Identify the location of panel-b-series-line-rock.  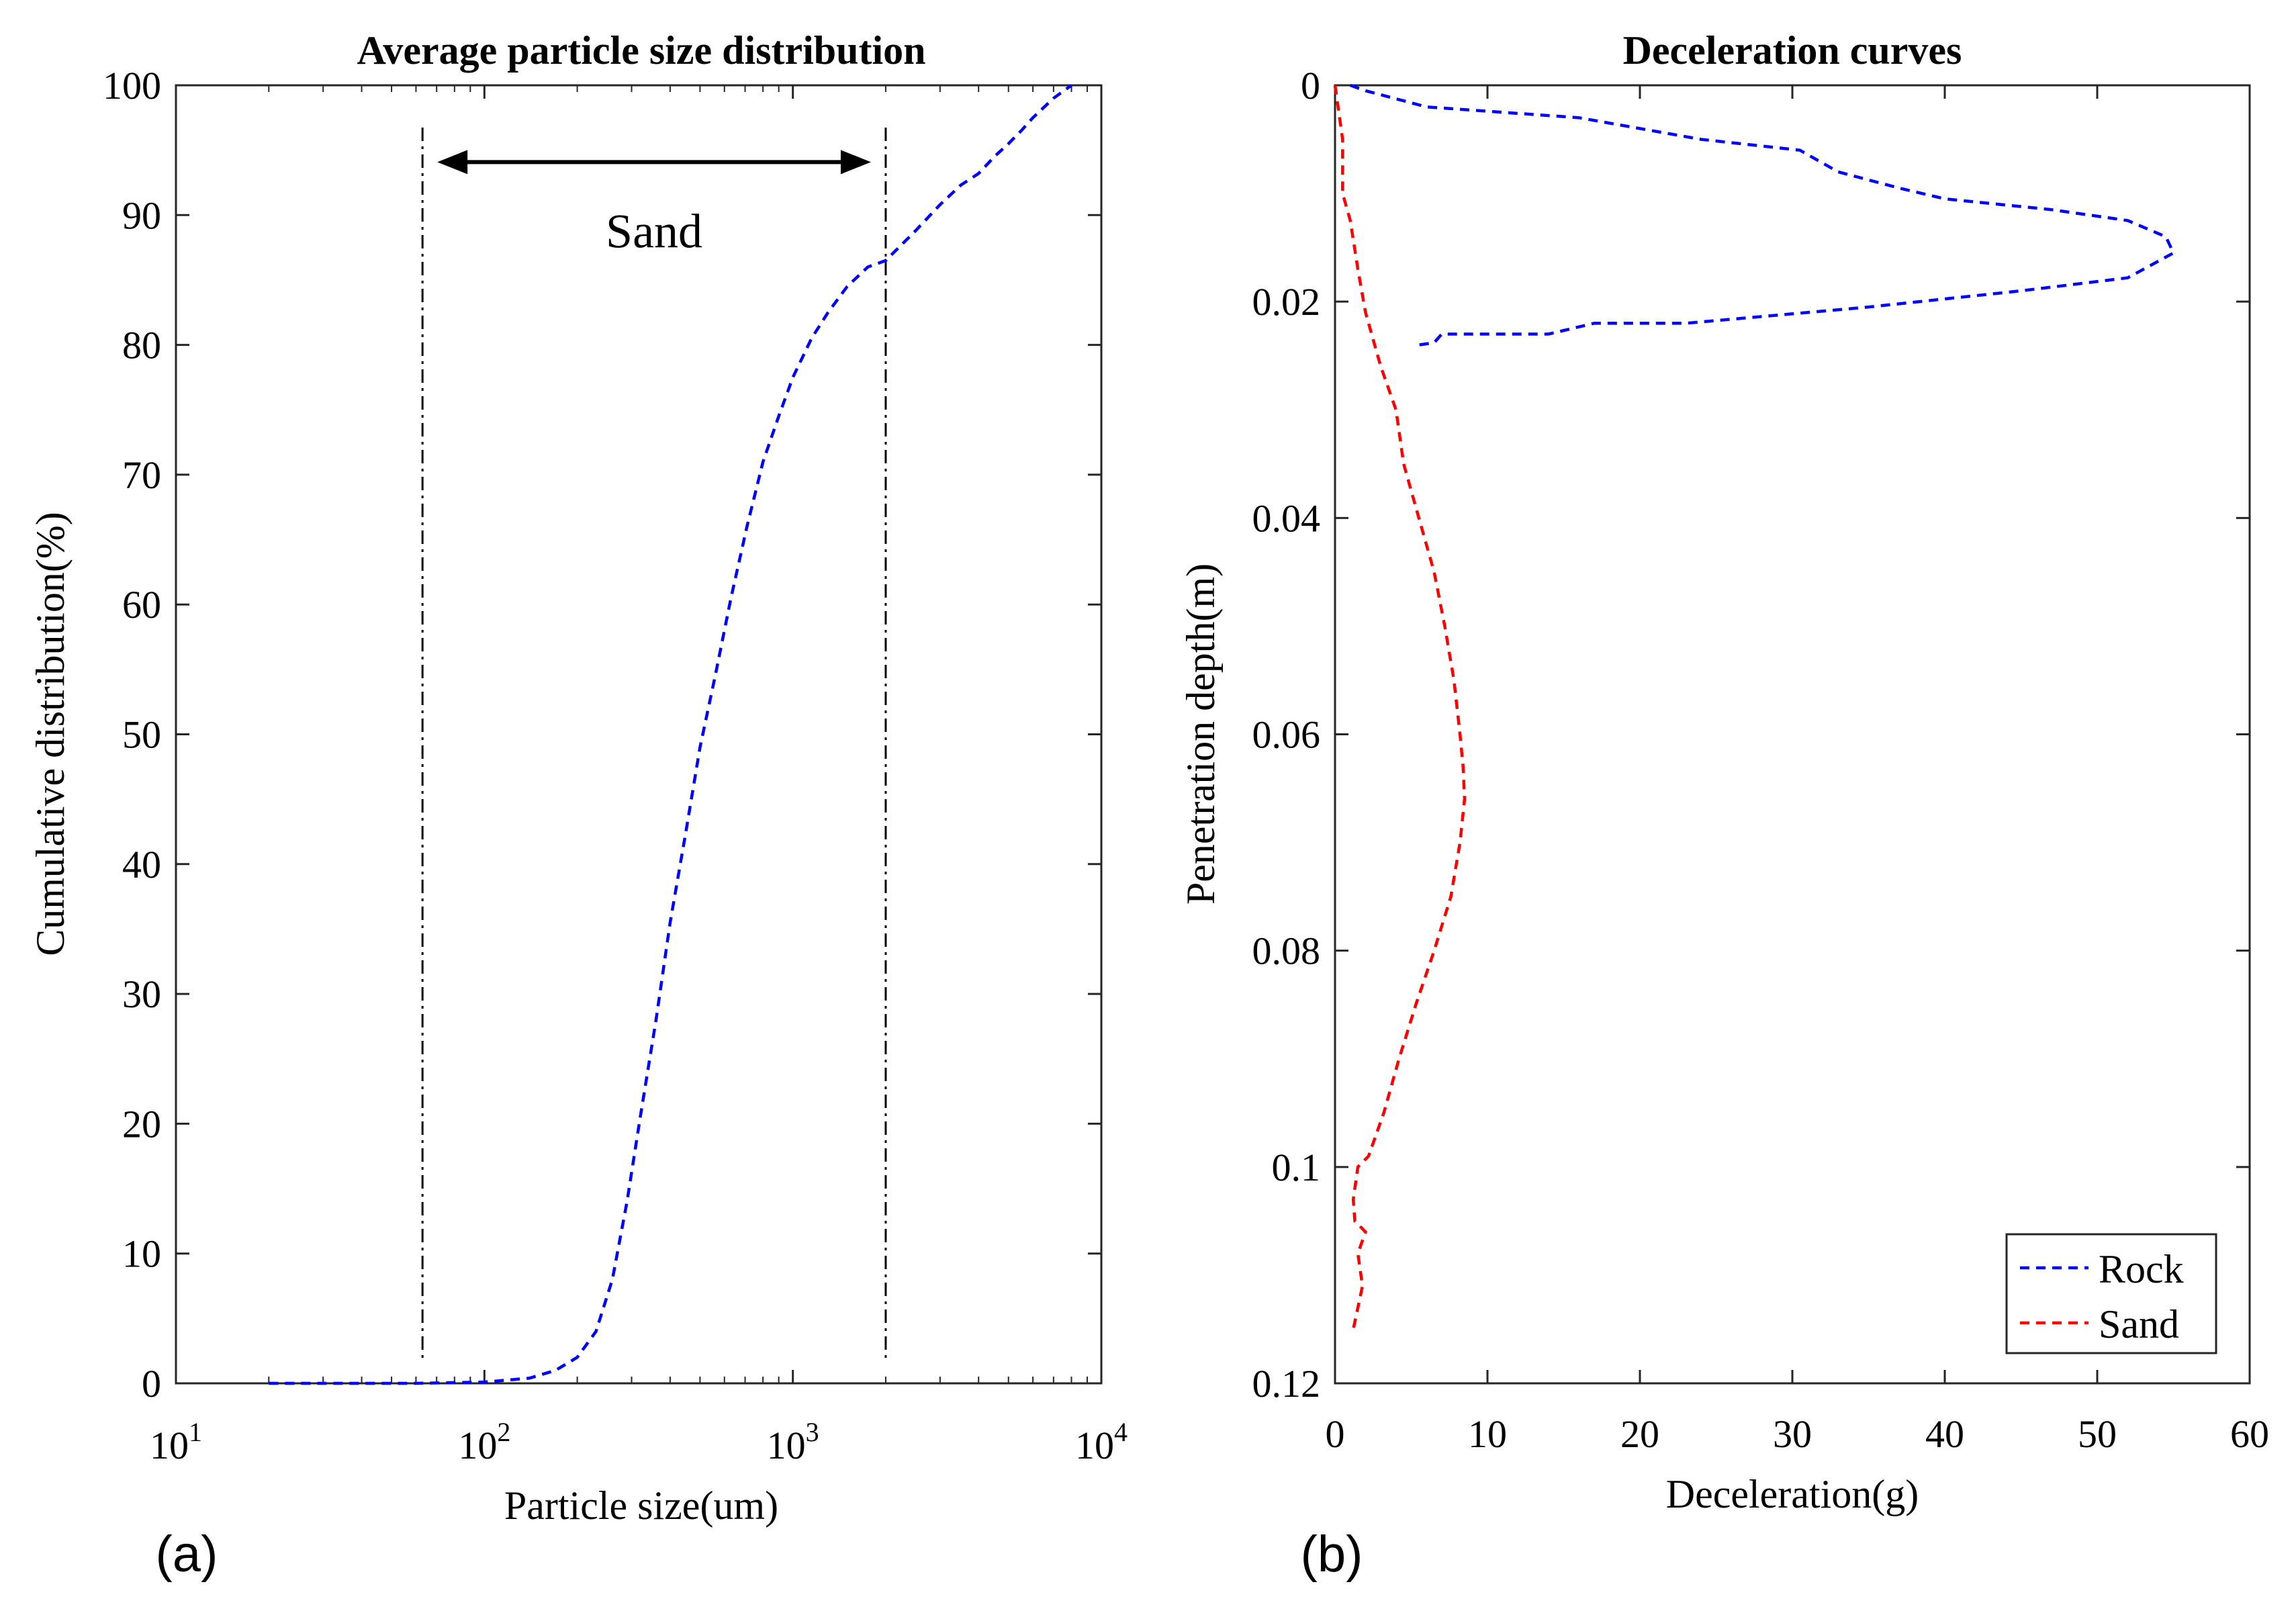
(1762, 215).